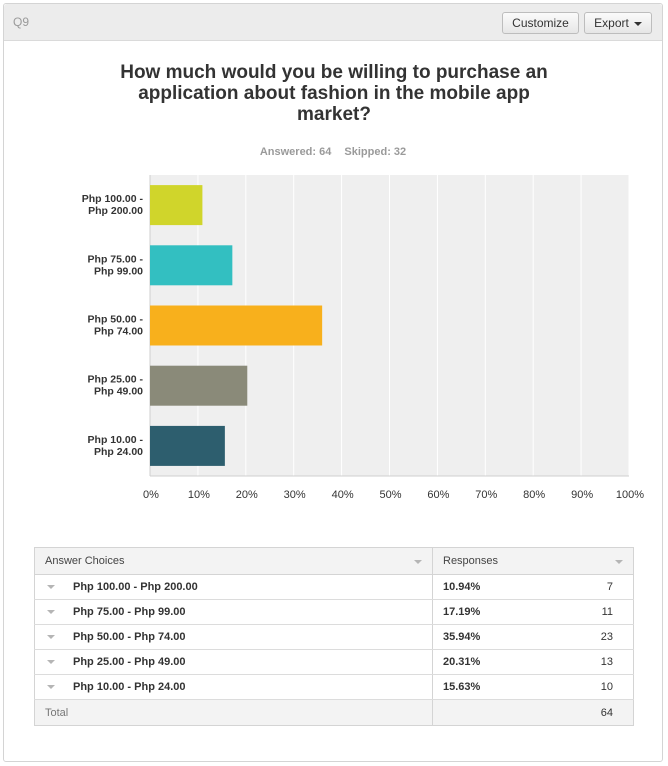 The width and height of the screenshot is (668, 766). Describe the element at coordinates (118, 332) in the screenshot. I see `category-label: Php 74.00` at that location.